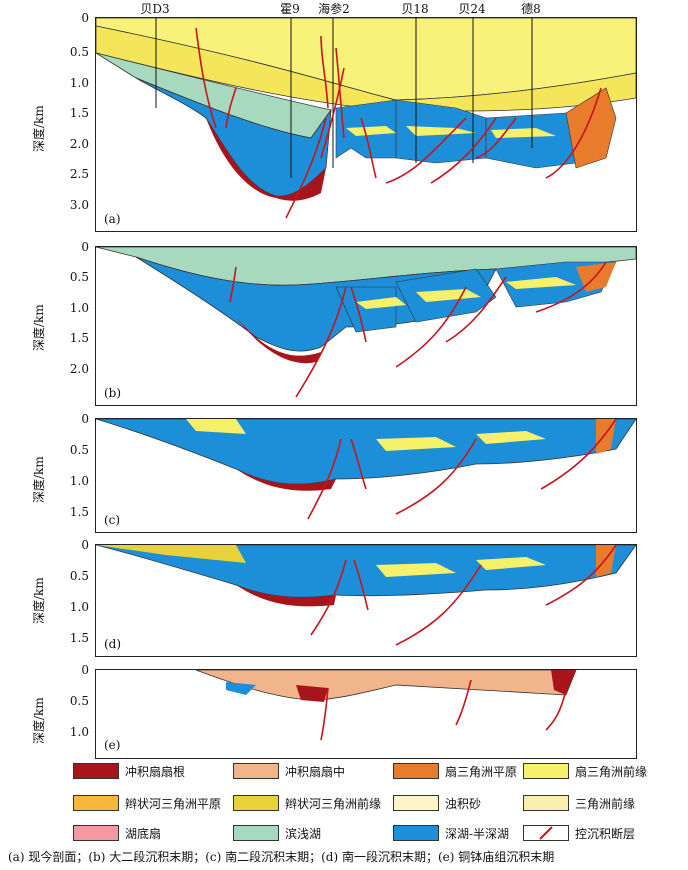  Describe the element at coordinates (155, 9) in the screenshot. I see `well-label-bei-d3: 贝D3` at that location.